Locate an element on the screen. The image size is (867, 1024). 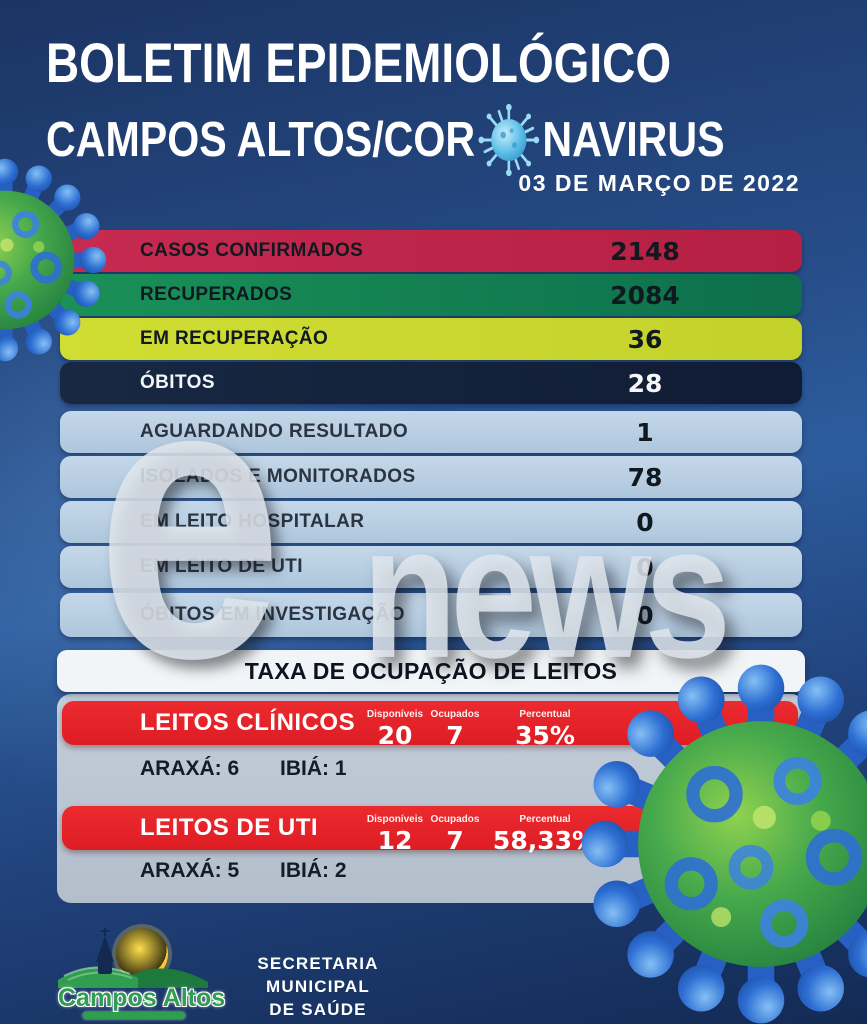
stat-label: EM LEITO DE UTI is located at coordinates (221, 566).